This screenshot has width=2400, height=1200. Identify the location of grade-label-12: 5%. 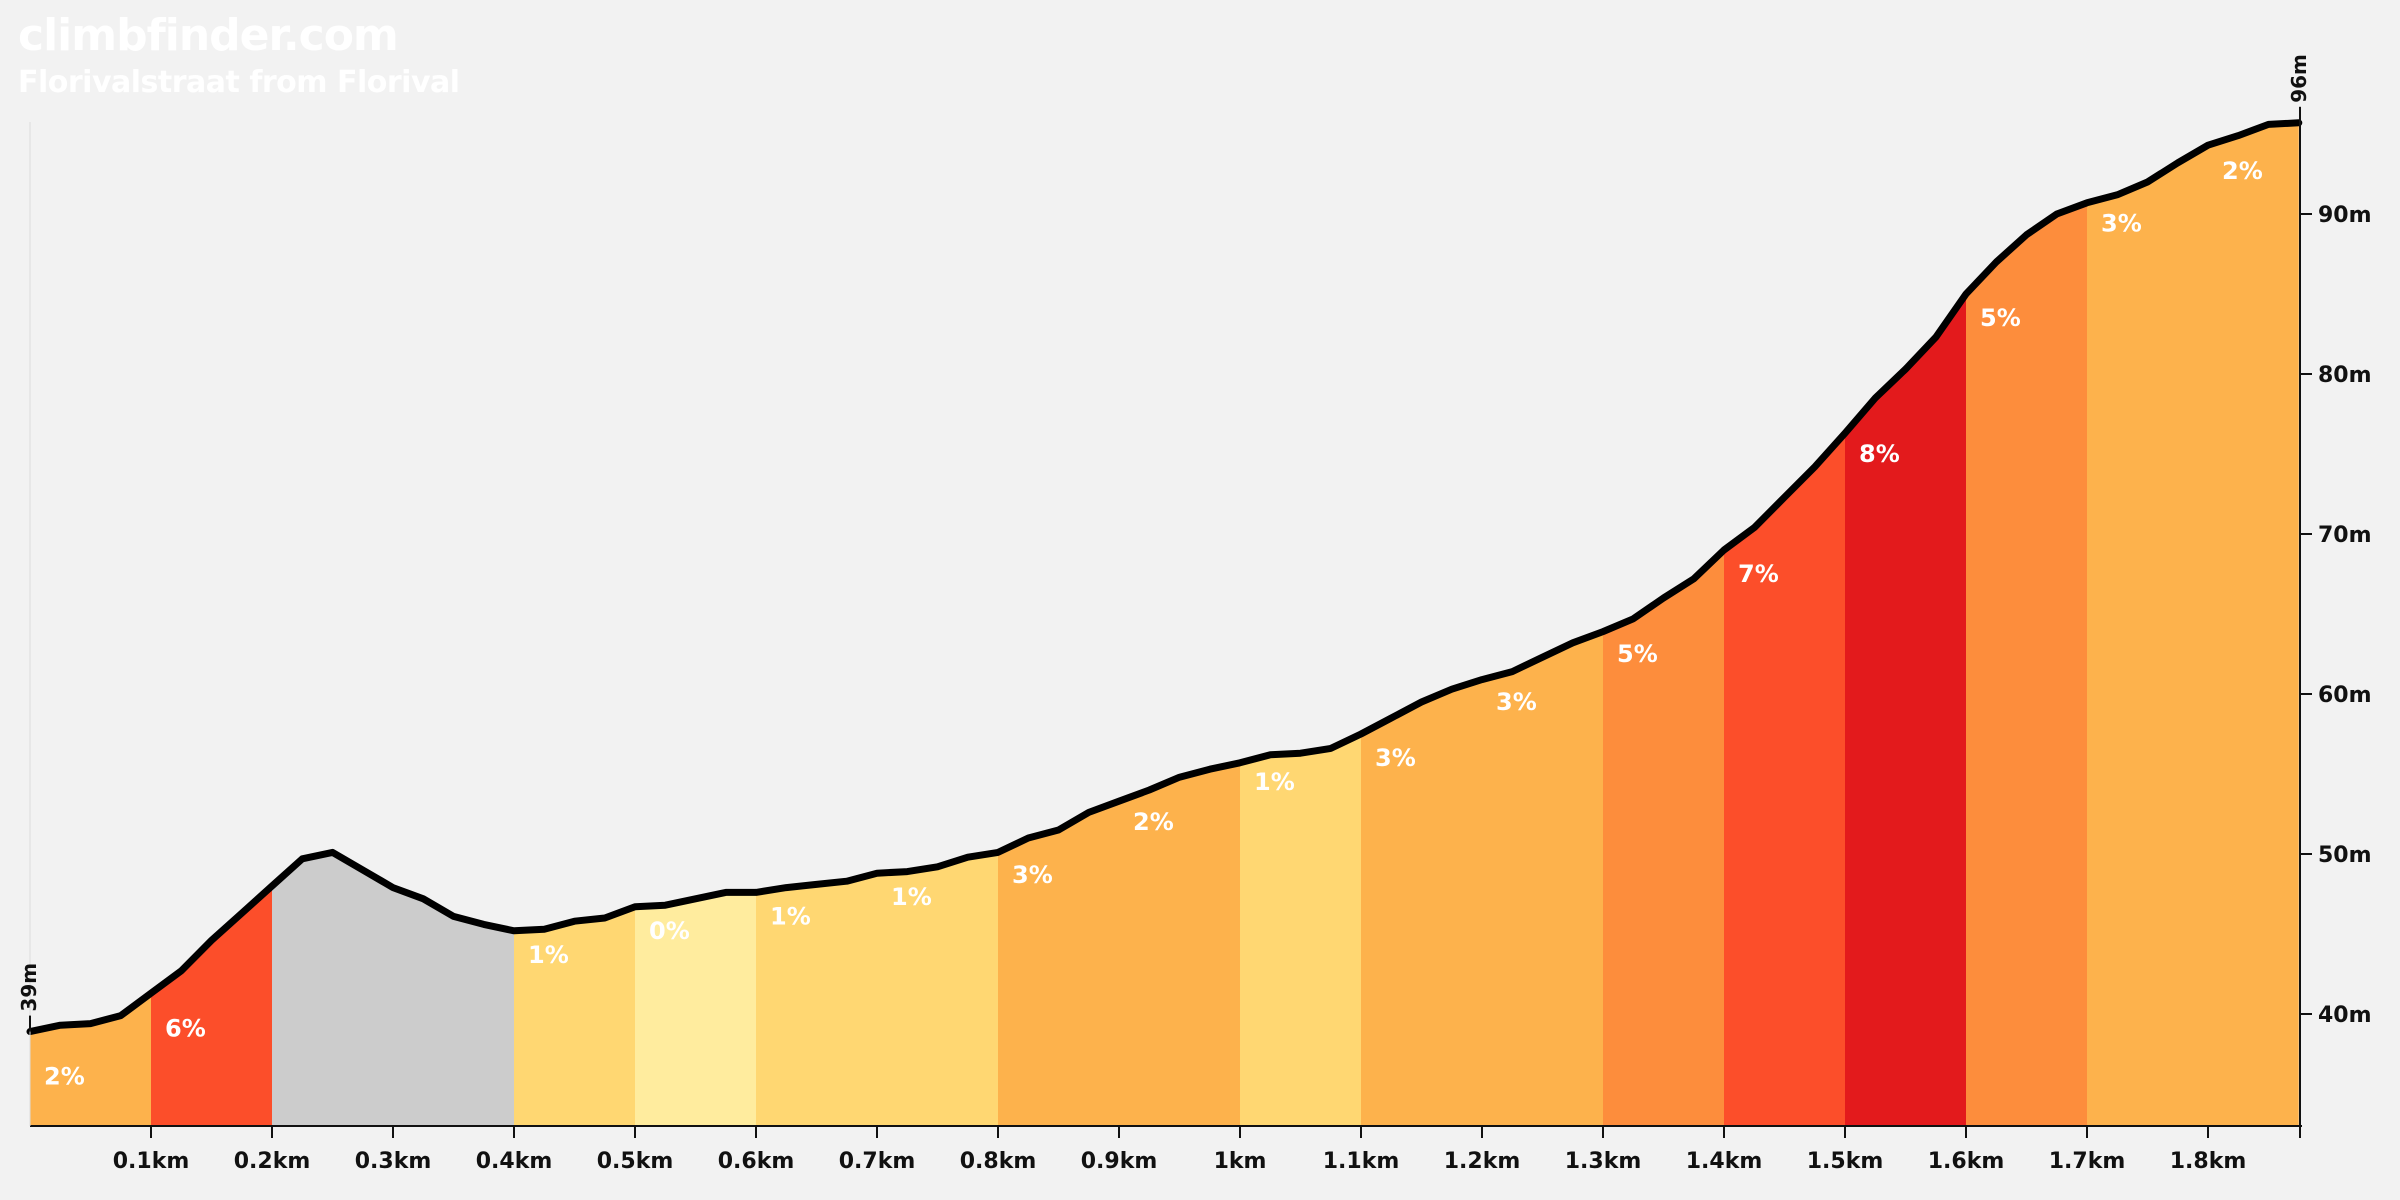
(1637, 654).